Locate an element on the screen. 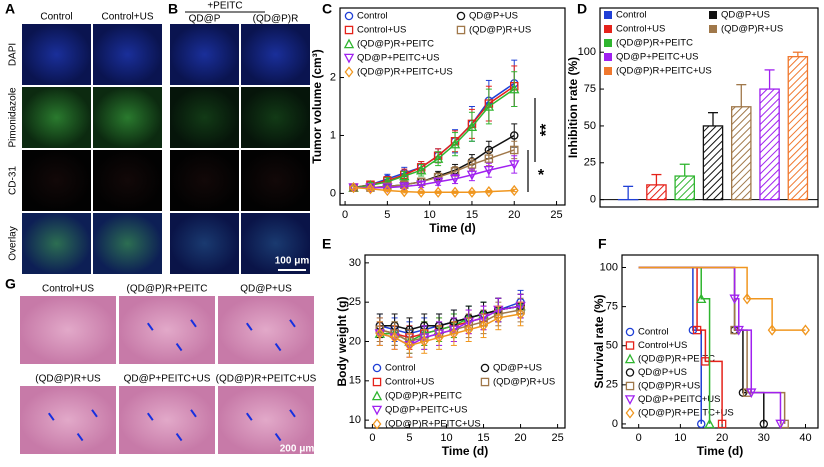  scale-bar-label: 200 μm is located at coordinates (297, 449).